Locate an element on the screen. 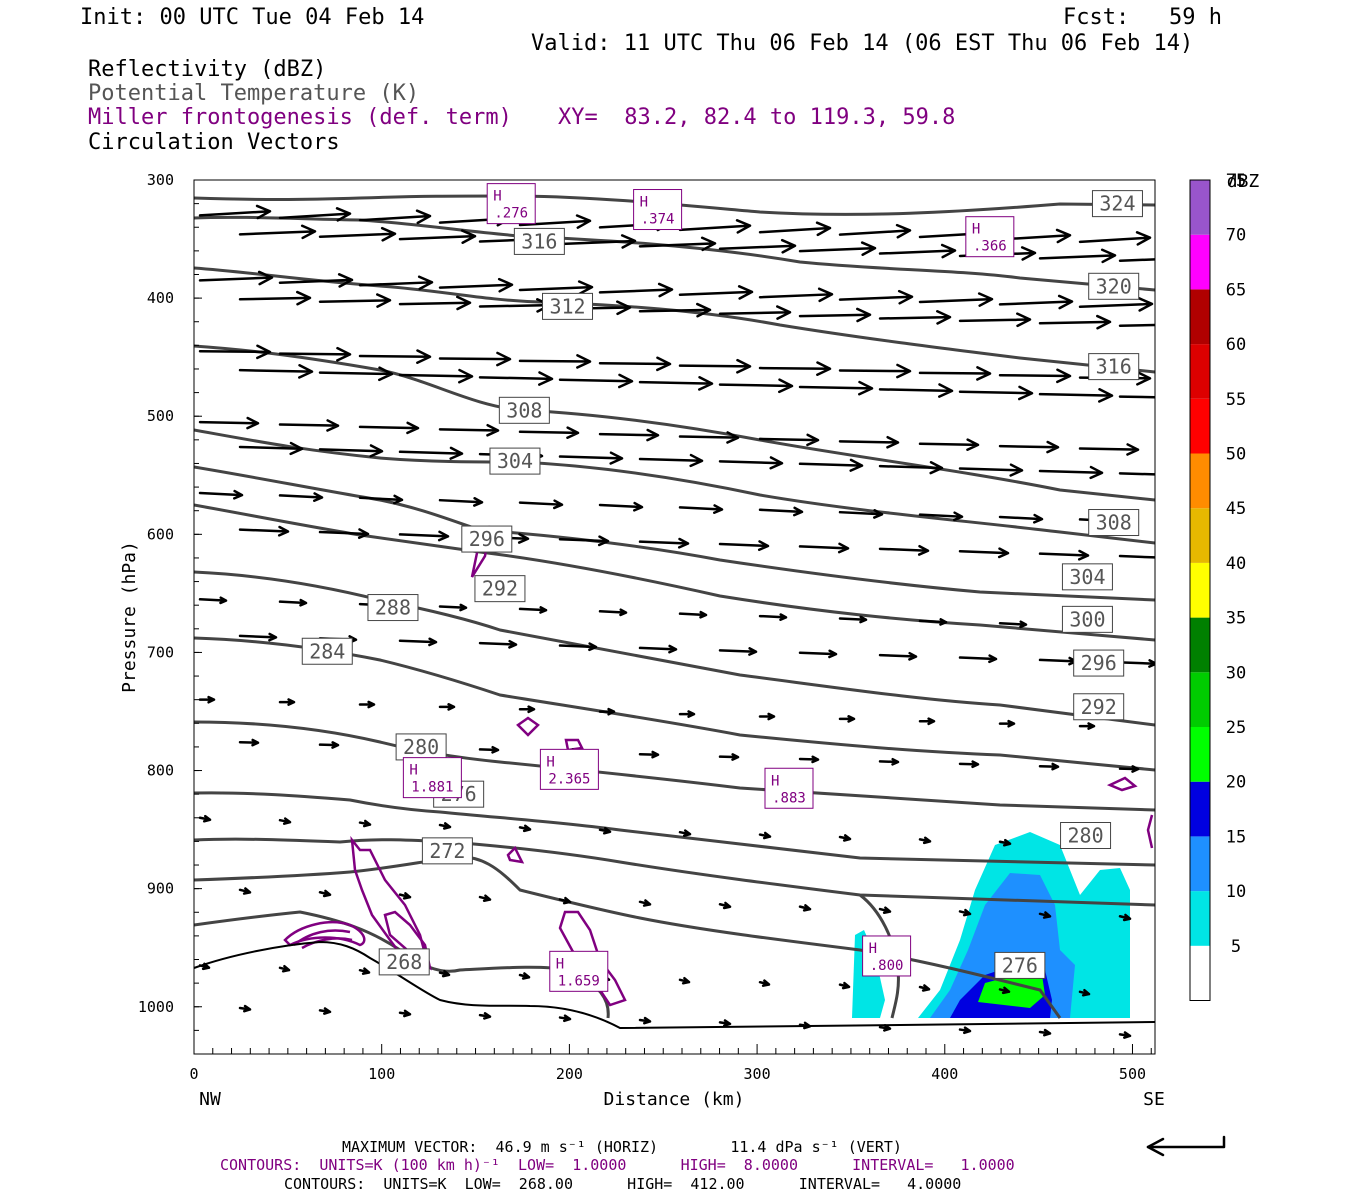 The width and height of the screenshot is (1350, 1200). theta-label: 288 is located at coordinates (393, 608).